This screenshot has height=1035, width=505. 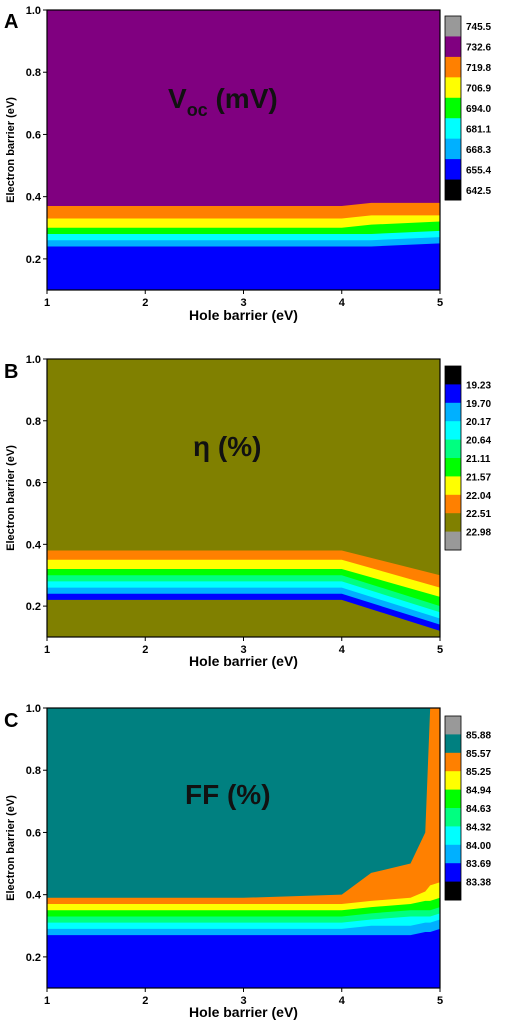 What do you see at coordinates (478, 459) in the screenshot?
I see `legend-label: 21.11` at bounding box center [478, 459].